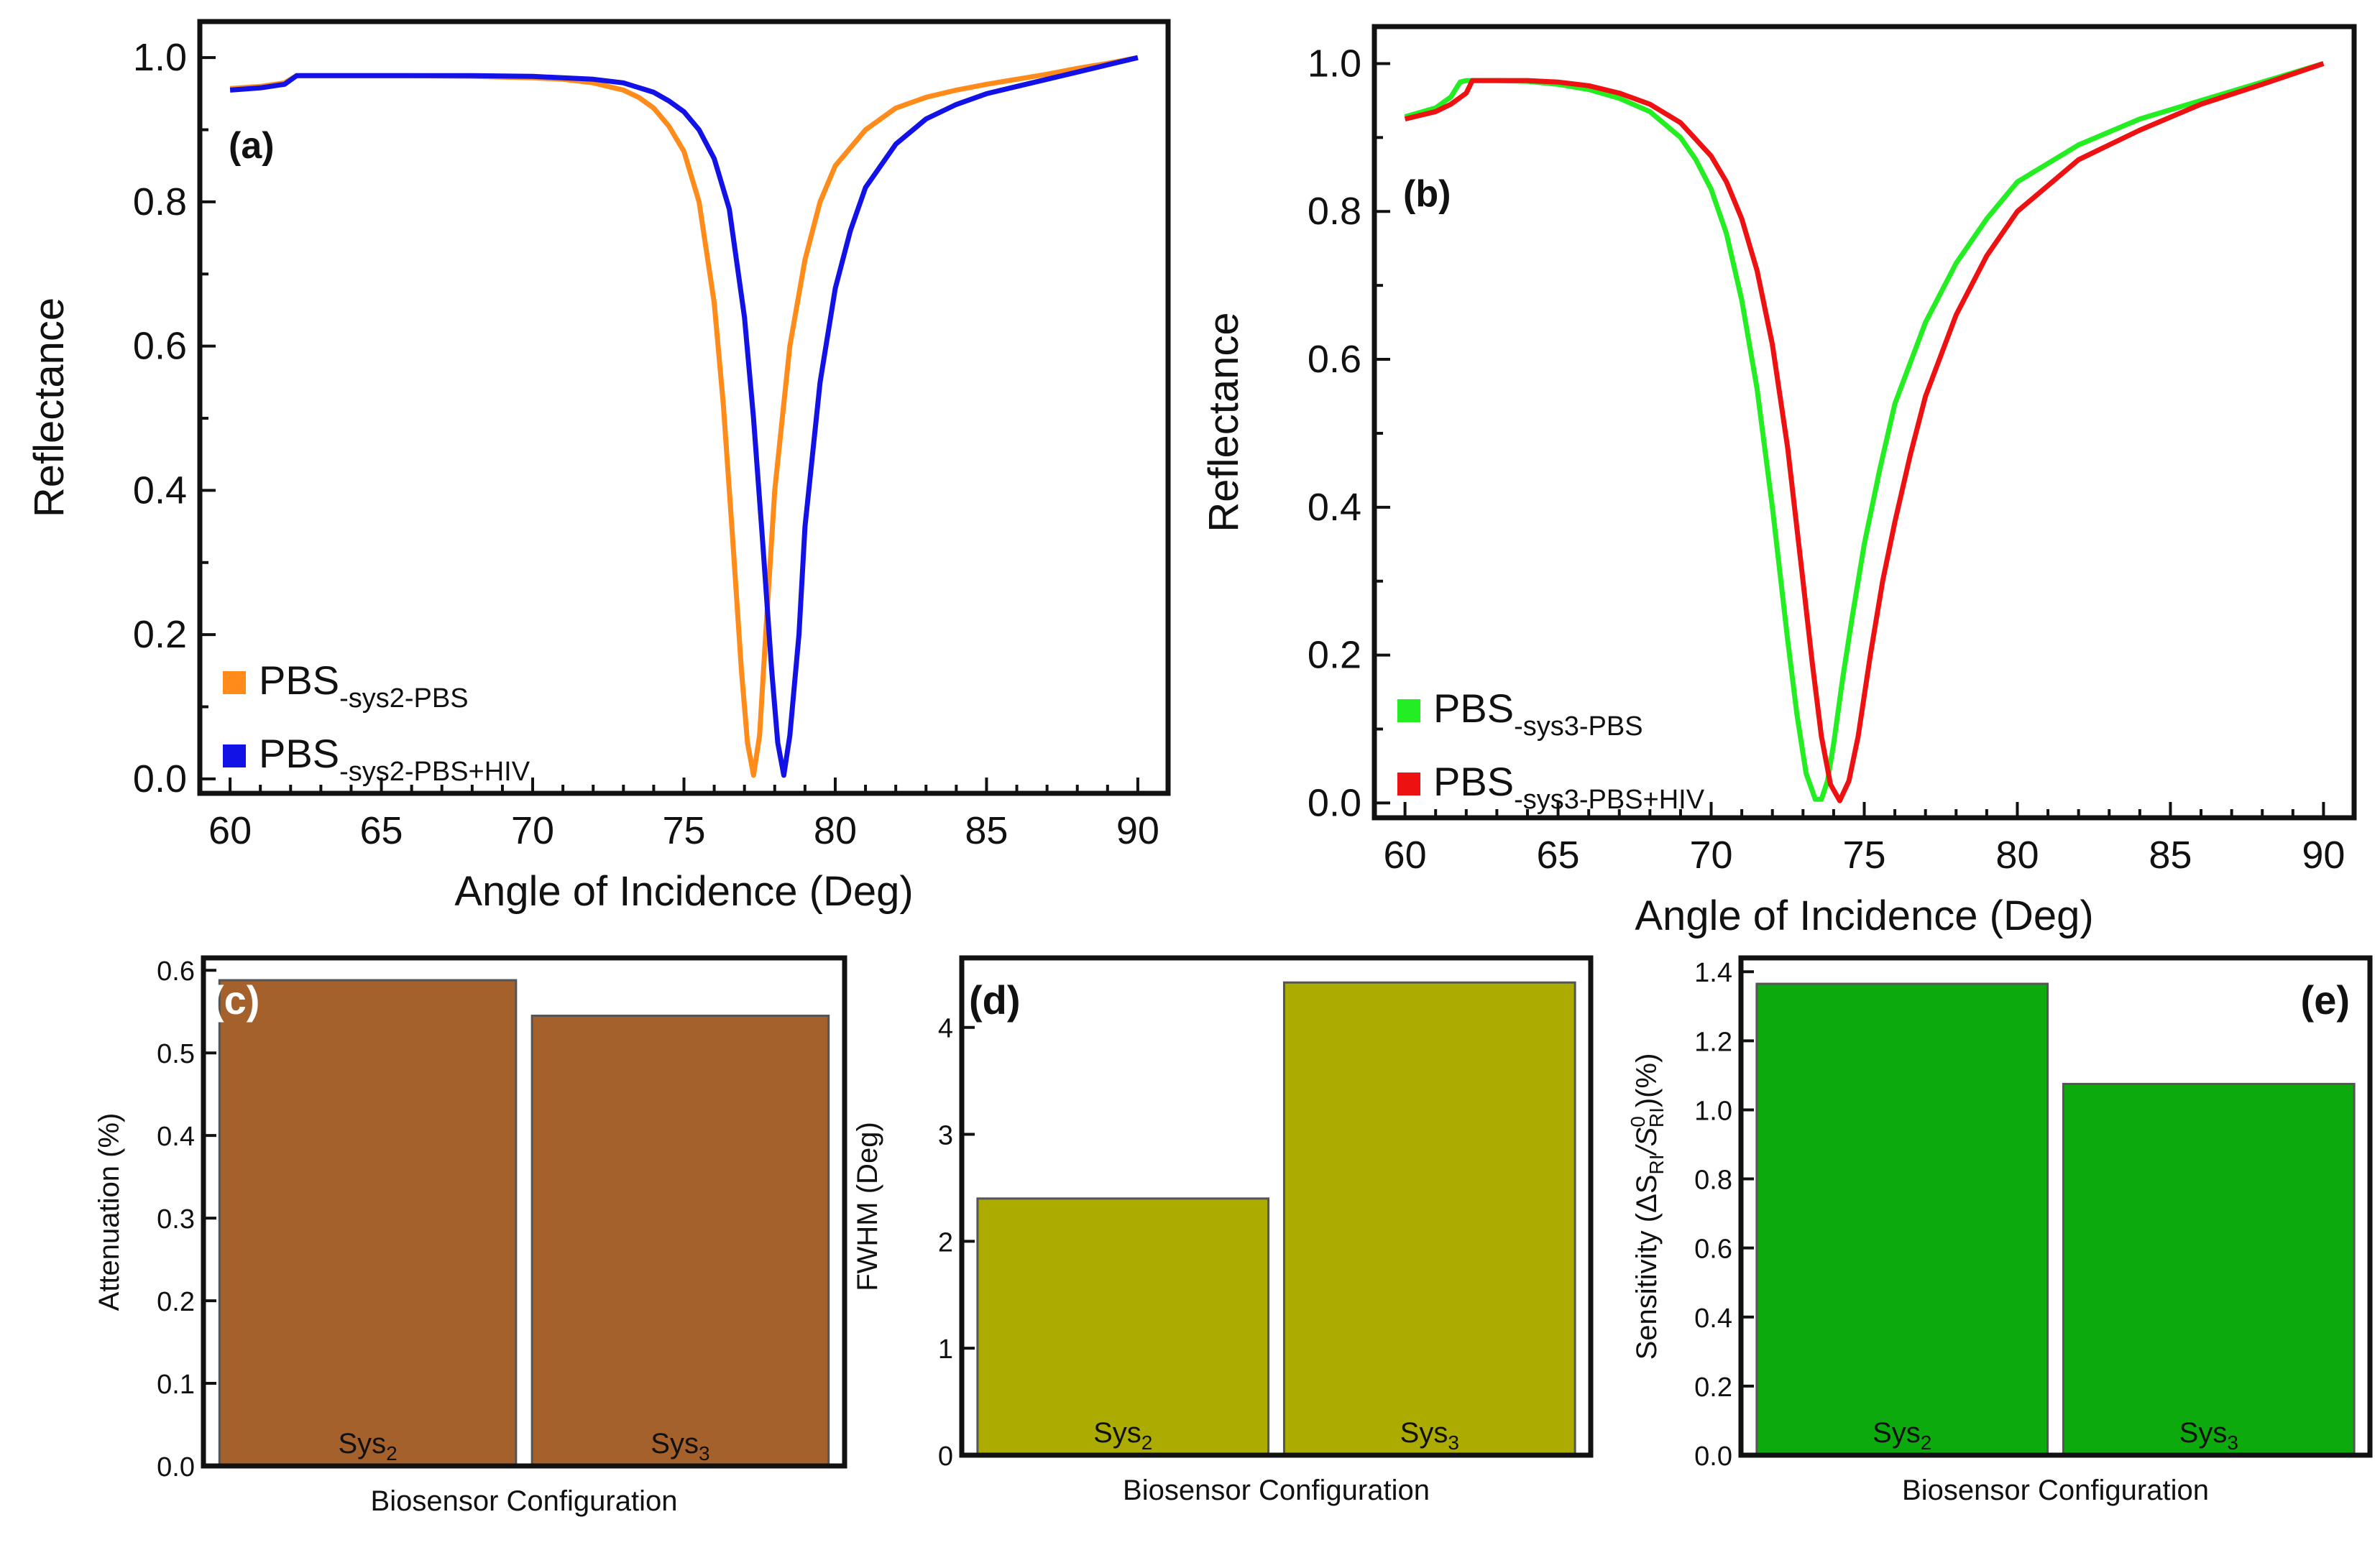  What do you see at coordinates (160, 634) in the screenshot?
I see `y-tick-label-a-1: 0.2` at bounding box center [160, 634].